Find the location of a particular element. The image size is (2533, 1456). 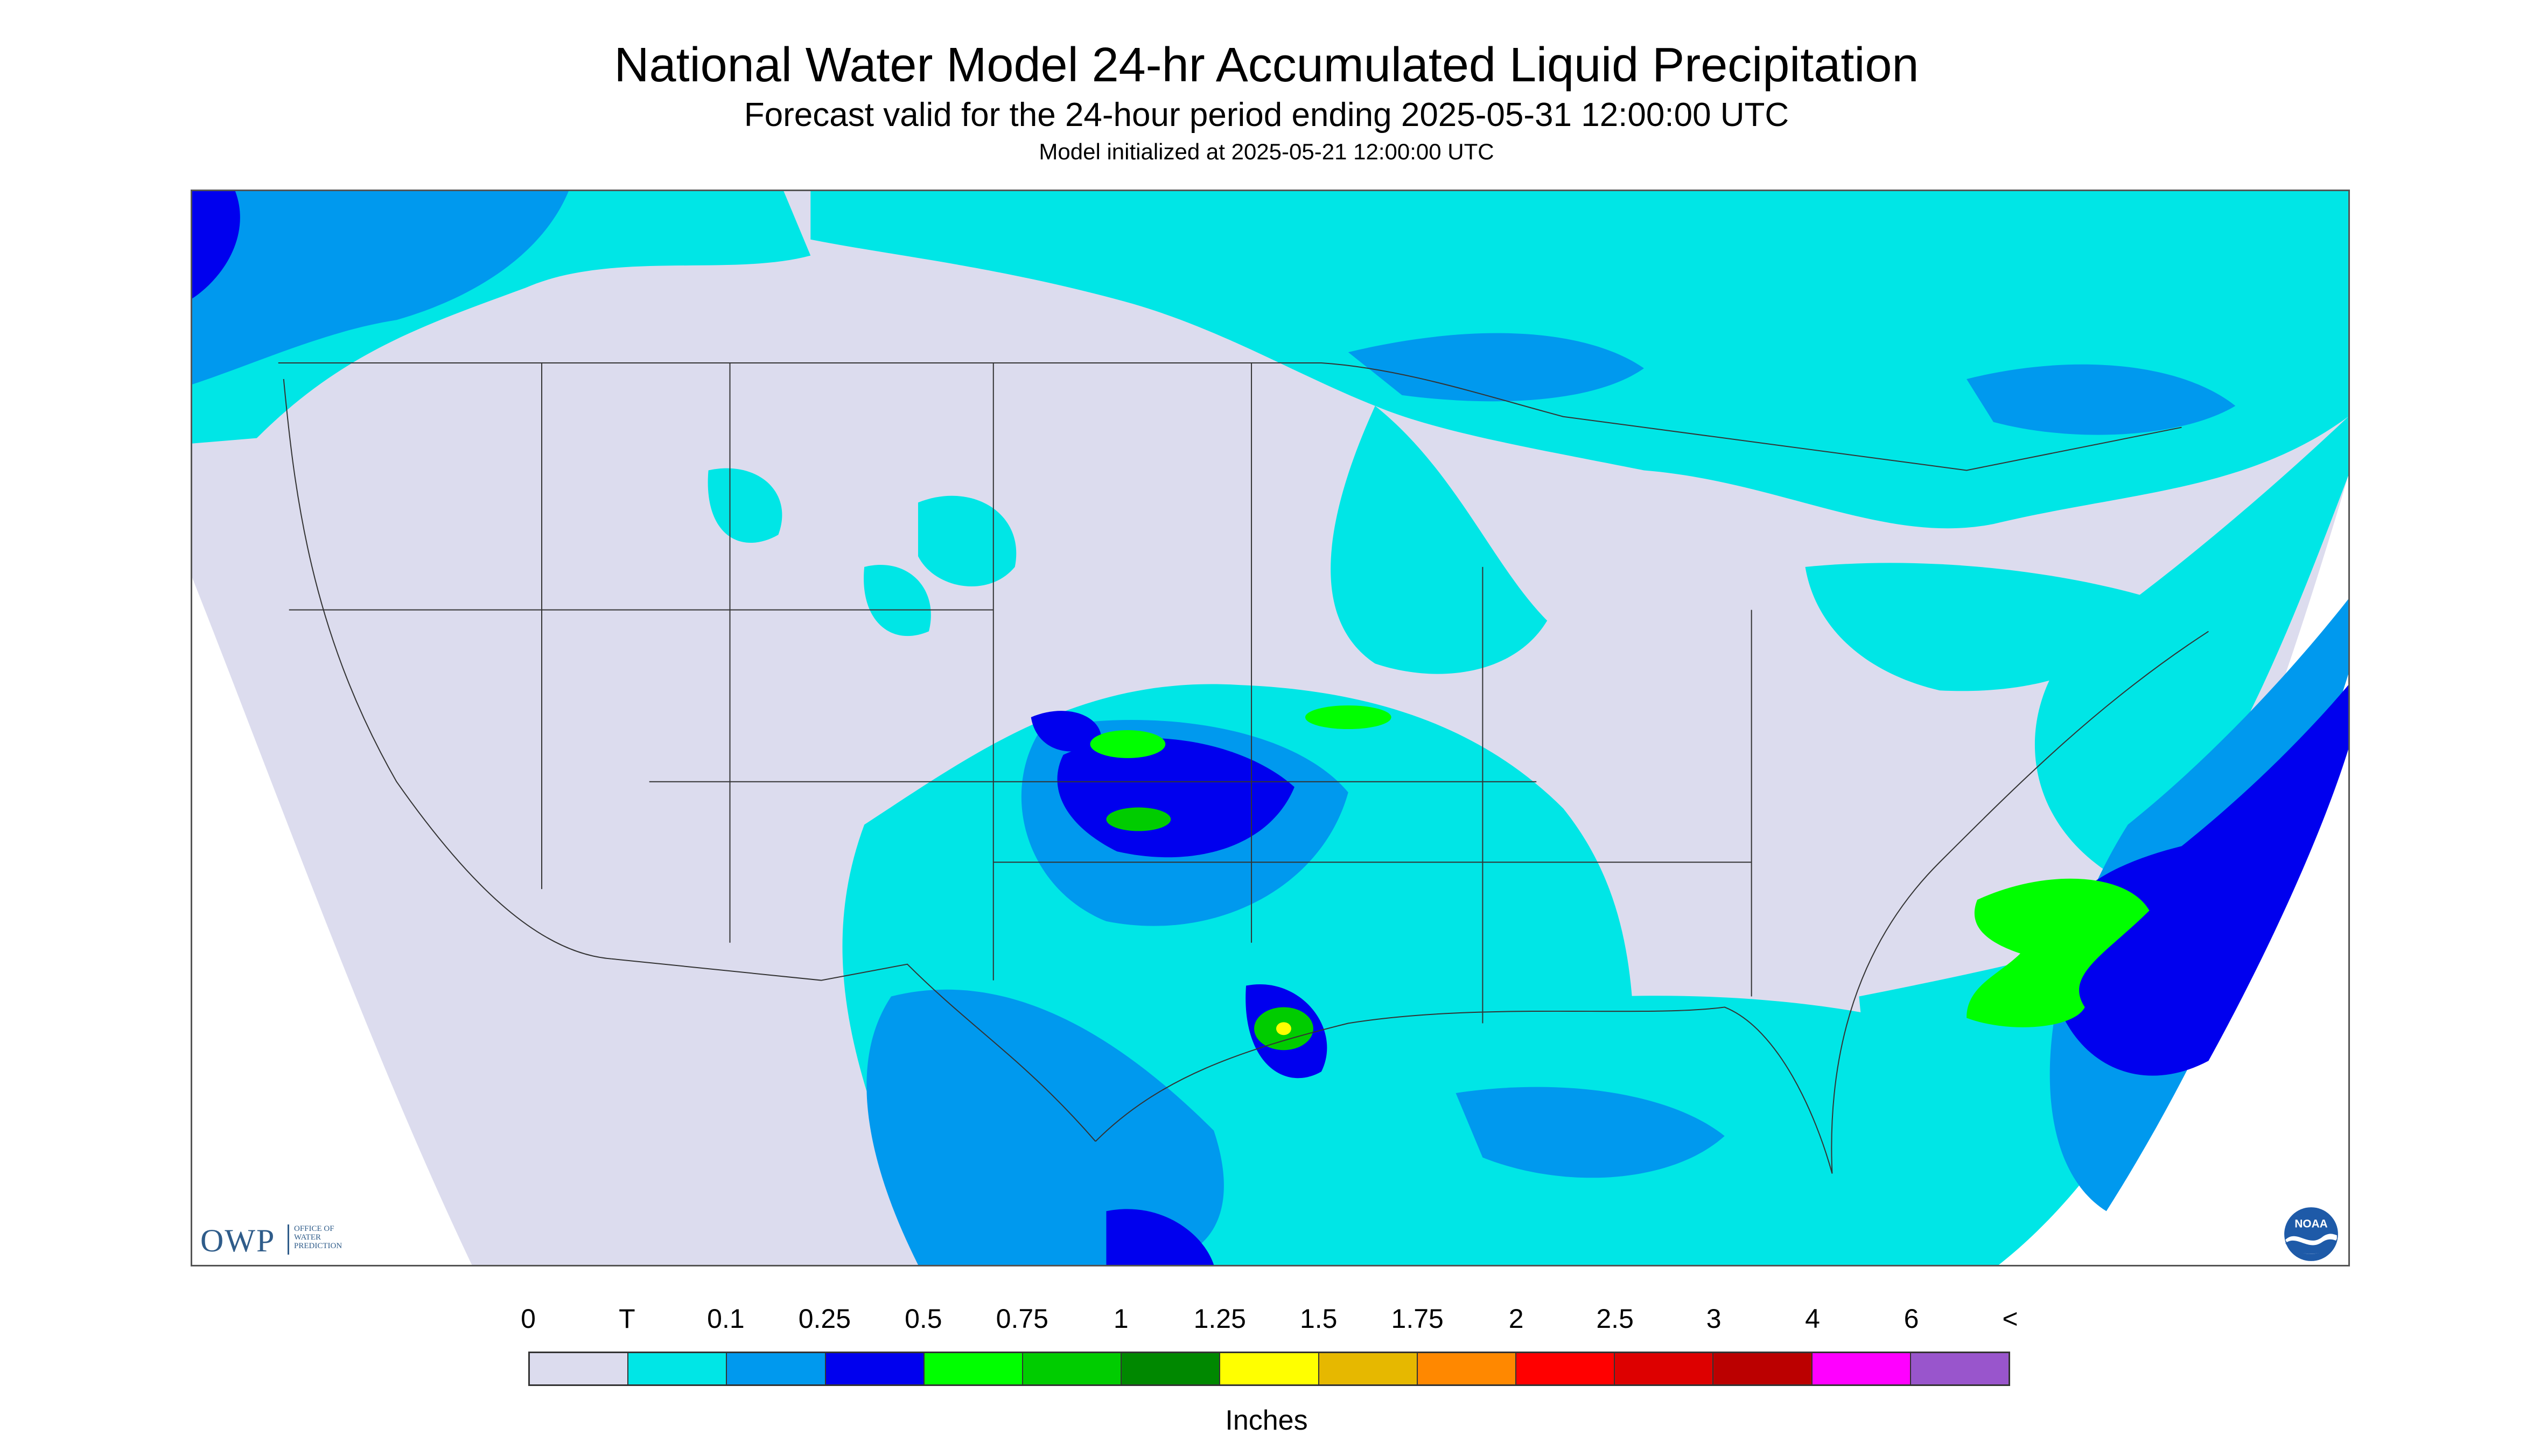

precip-area-bc-coast is located at coordinates (216, 245).